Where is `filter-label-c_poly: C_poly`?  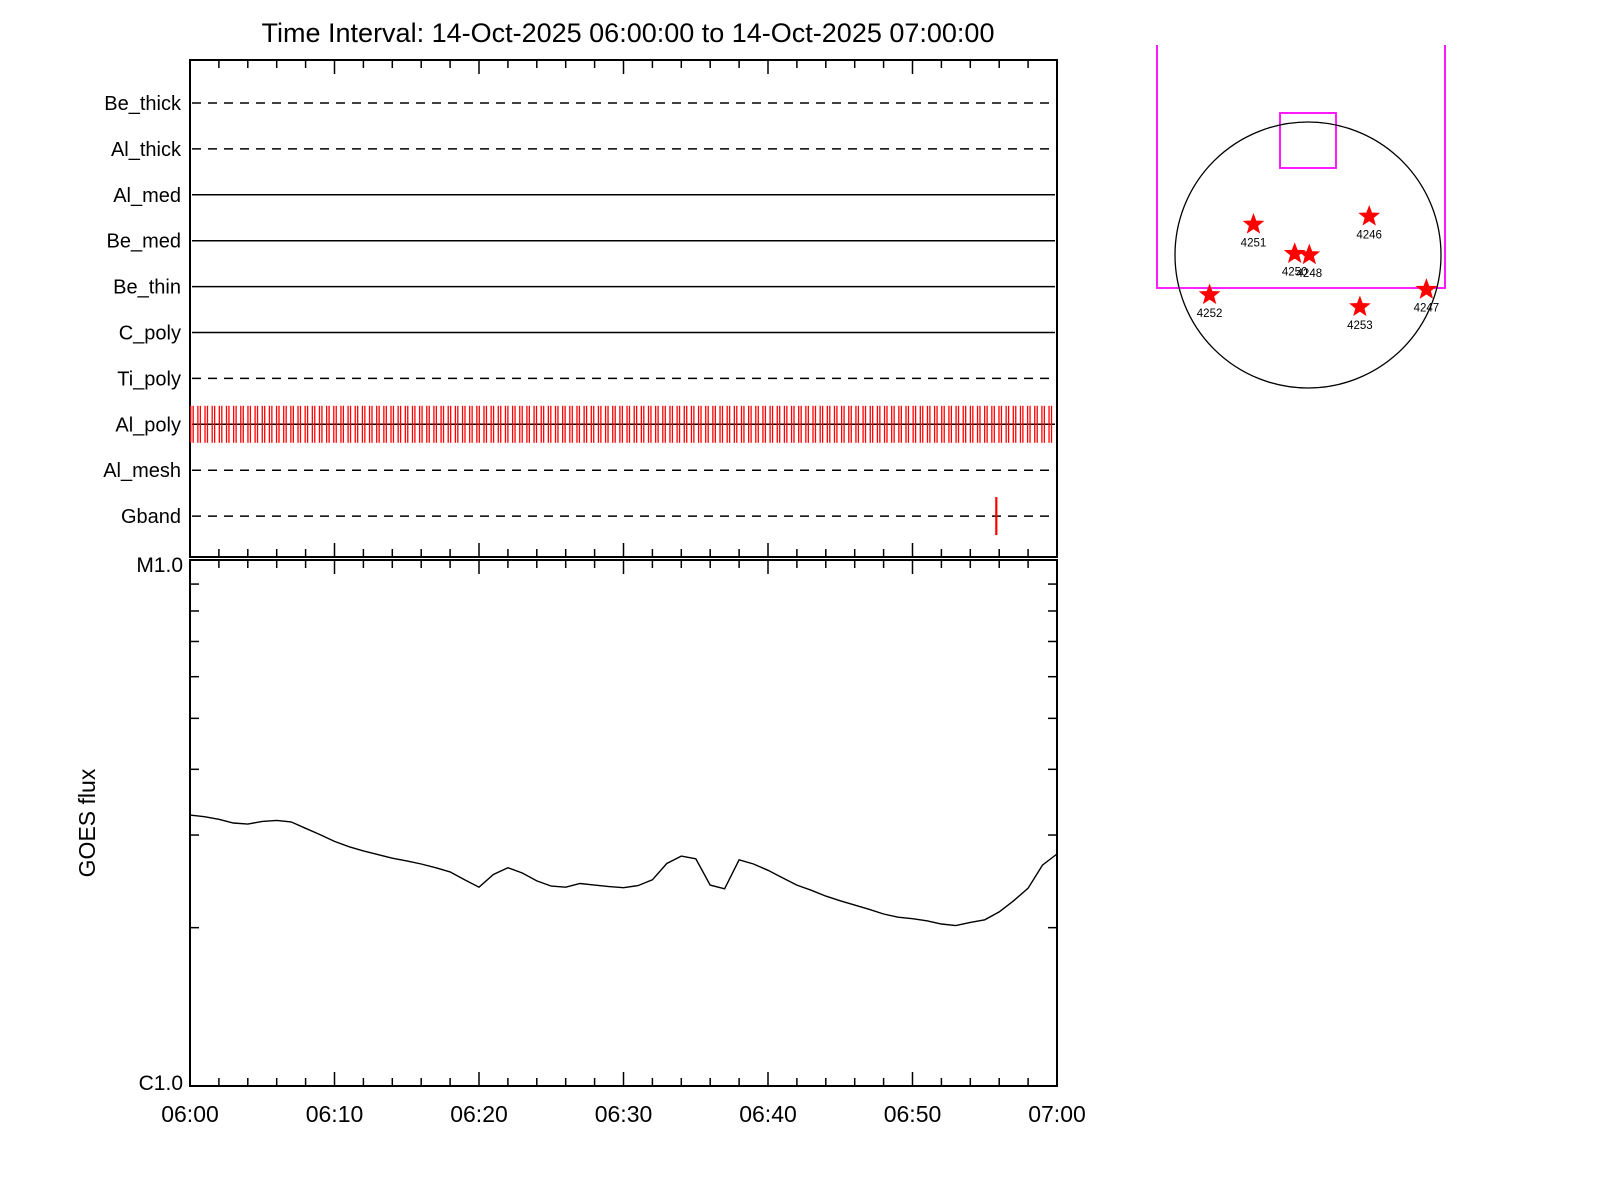
filter-label-c_poly: C_poly is located at coordinates (150, 334).